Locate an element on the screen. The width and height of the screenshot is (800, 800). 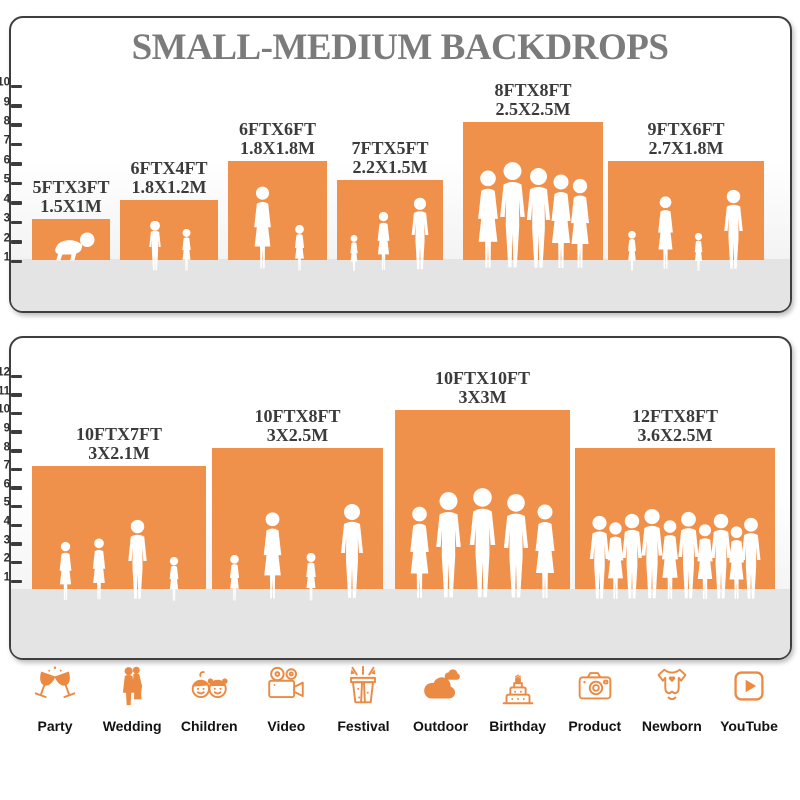
axis-tick-label: 2 is located at coordinates (6, 558).